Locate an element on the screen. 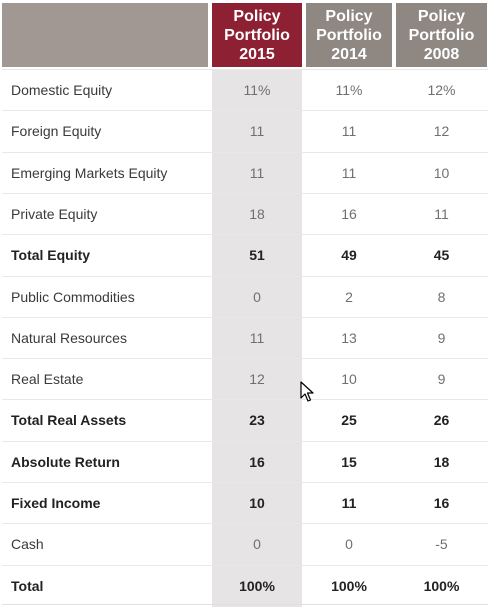  header-2015: Policy Portfolio 2015 is located at coordinates (257, 35).